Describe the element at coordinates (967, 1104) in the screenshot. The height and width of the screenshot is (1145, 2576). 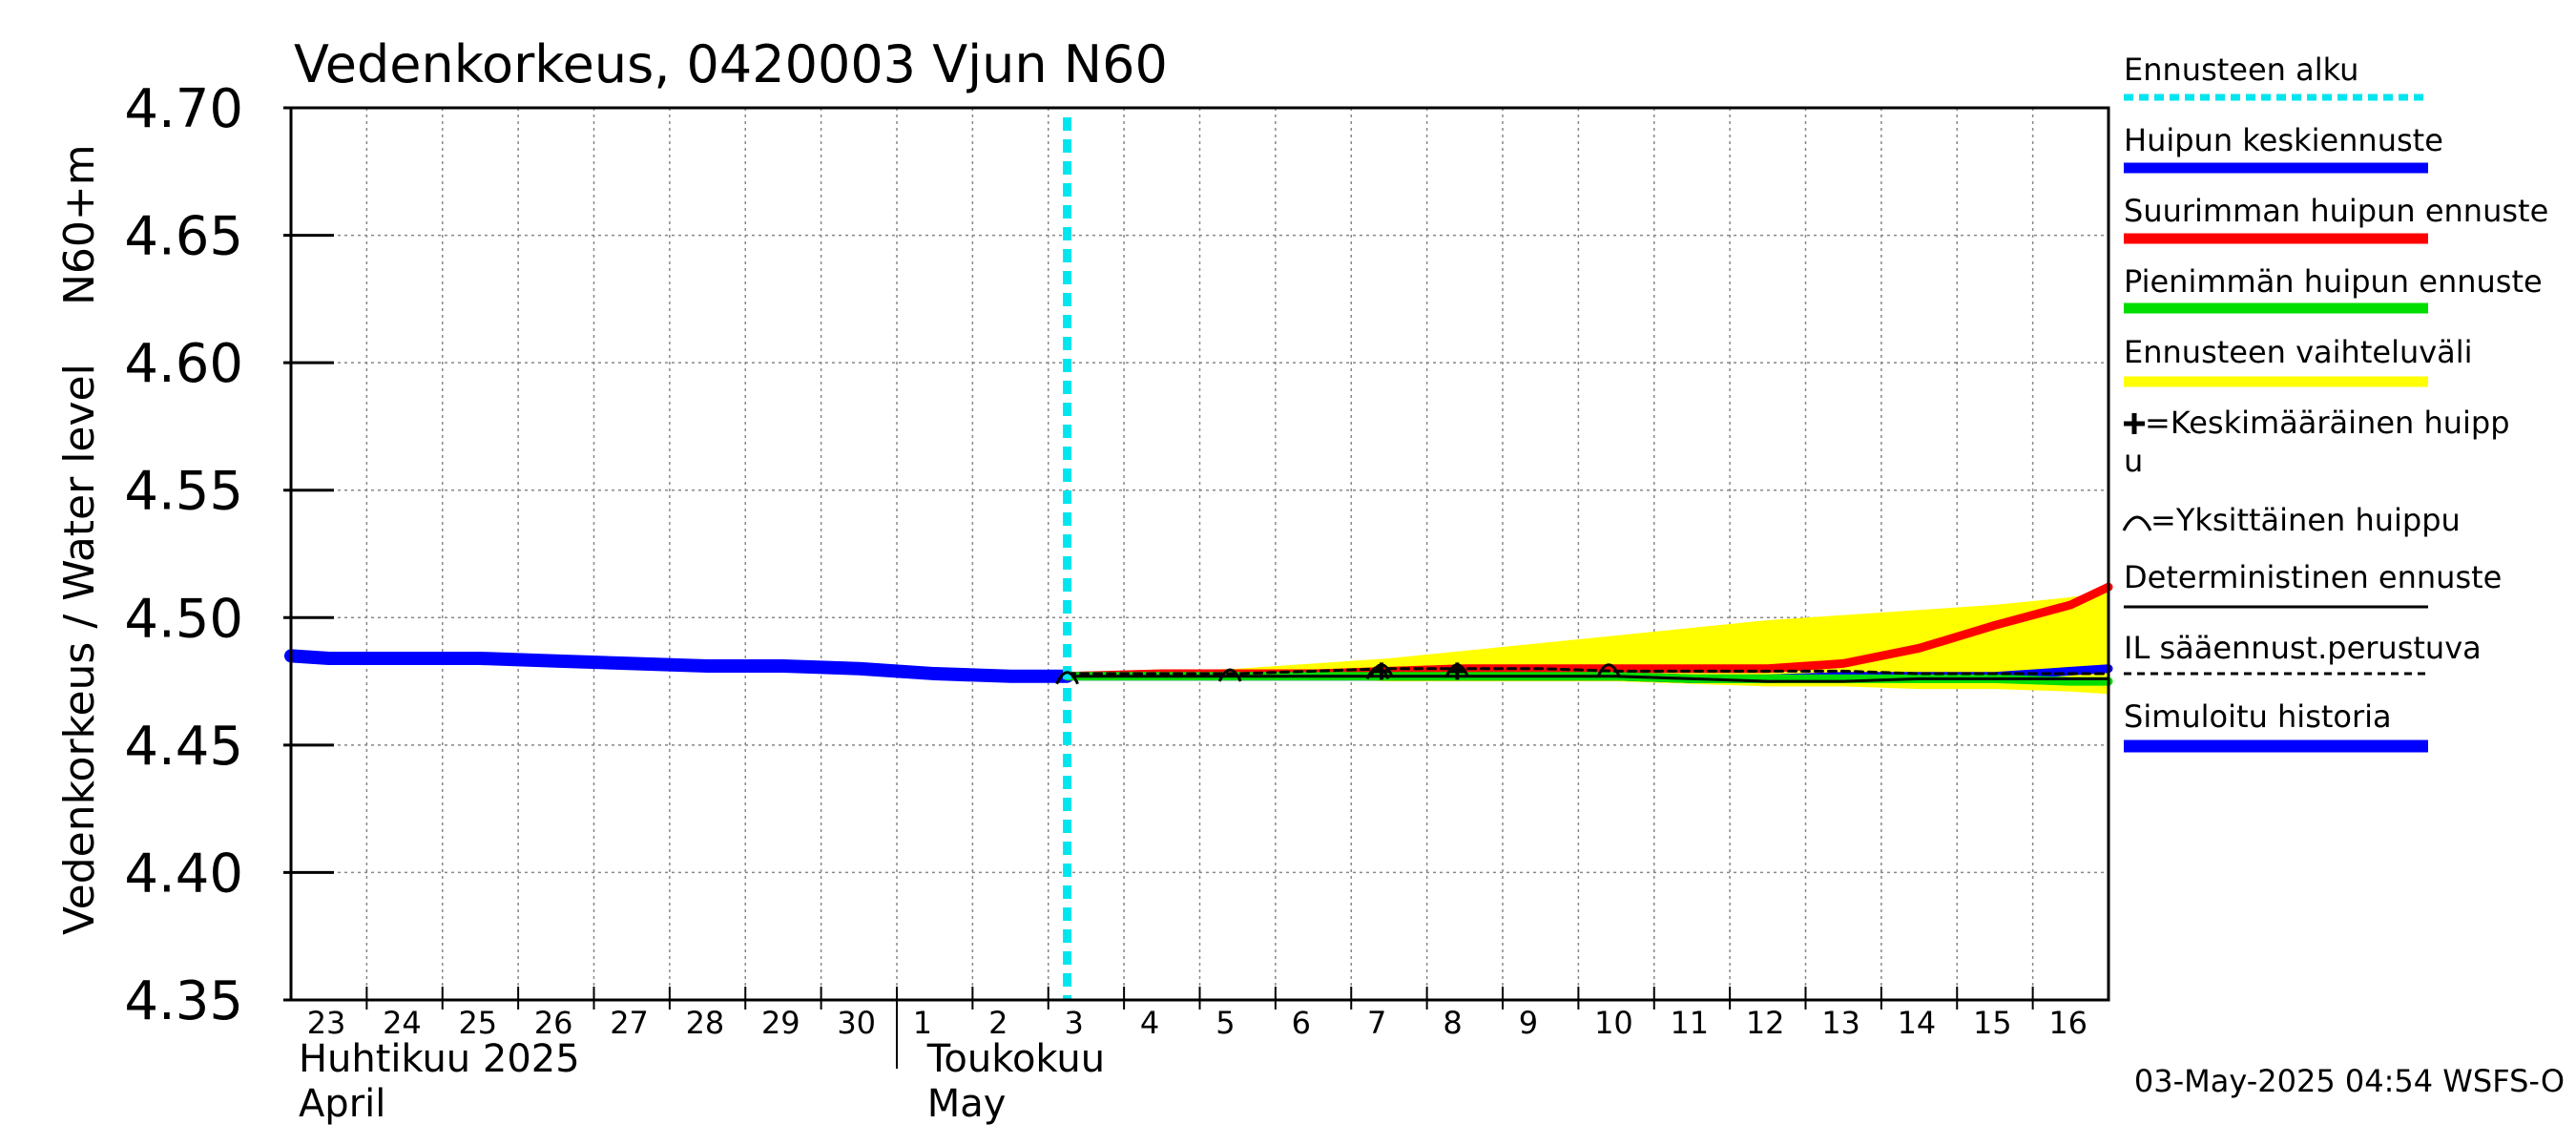
I see `month-label-en: May` at that location.